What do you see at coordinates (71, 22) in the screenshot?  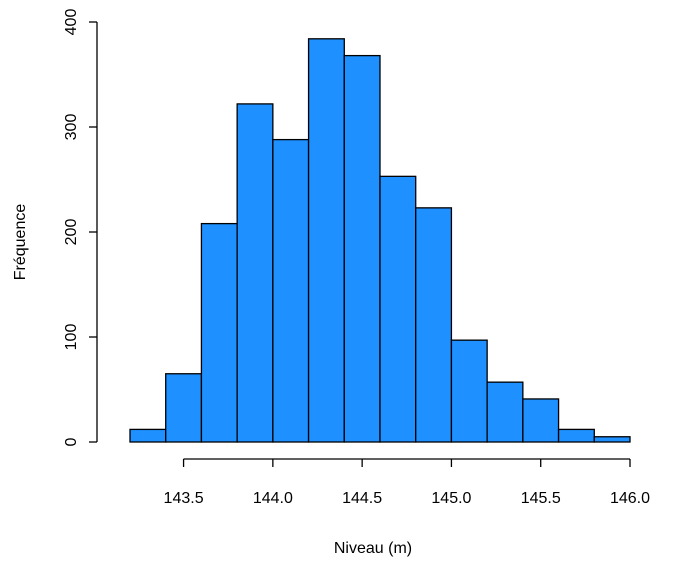 I see `y-tick-label: 400` at bounding box center [71, 22].